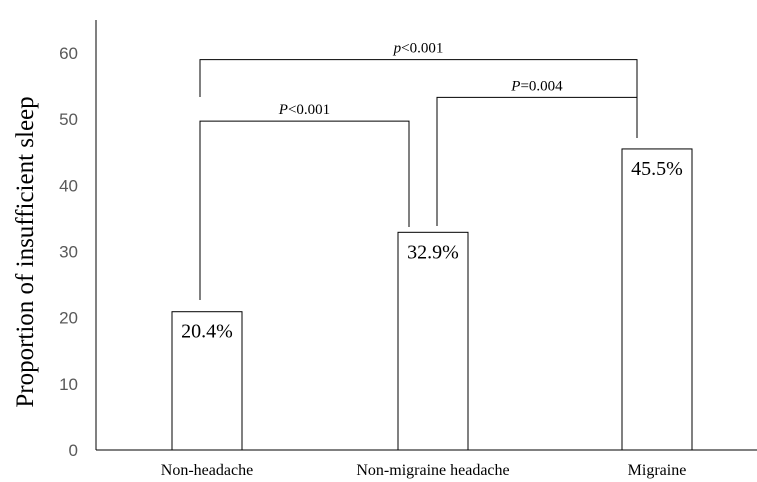  Describe the element at coordinates (68, 119) in the screenshot. I see `y-tick-label: 50` at that location.